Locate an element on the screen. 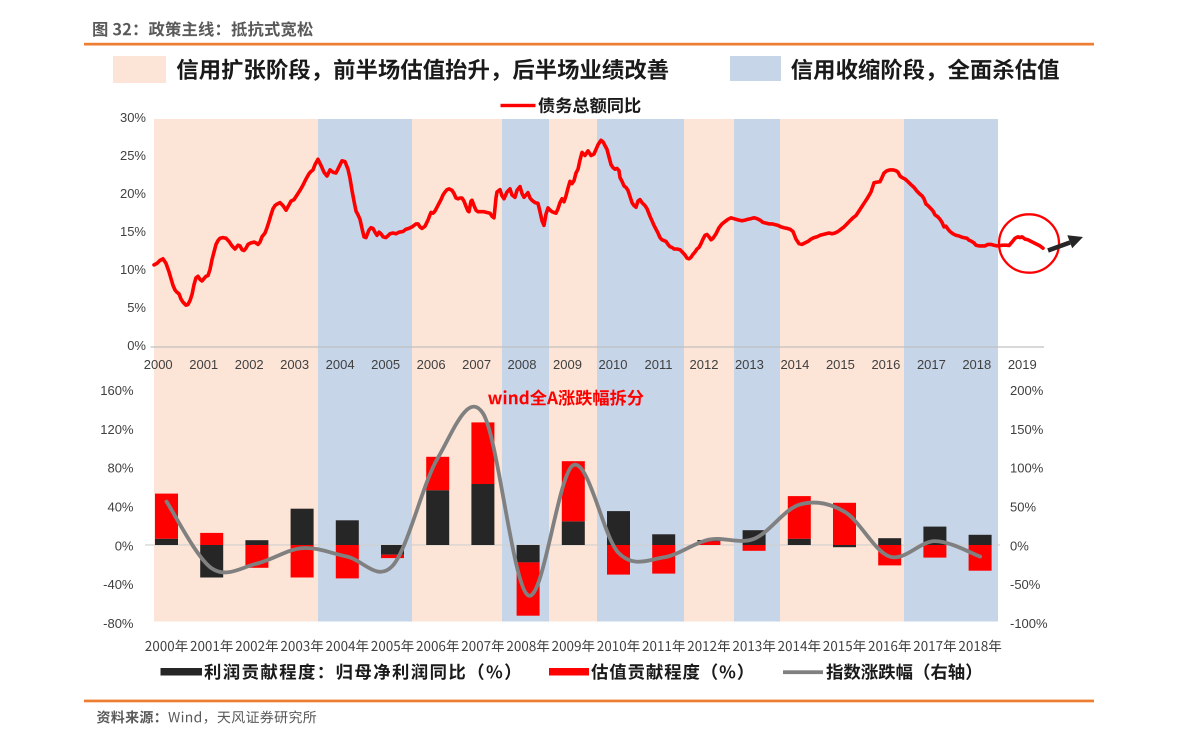 The image size is (1191, 745). svg-text: 40% is located at coordinates (120, 507).